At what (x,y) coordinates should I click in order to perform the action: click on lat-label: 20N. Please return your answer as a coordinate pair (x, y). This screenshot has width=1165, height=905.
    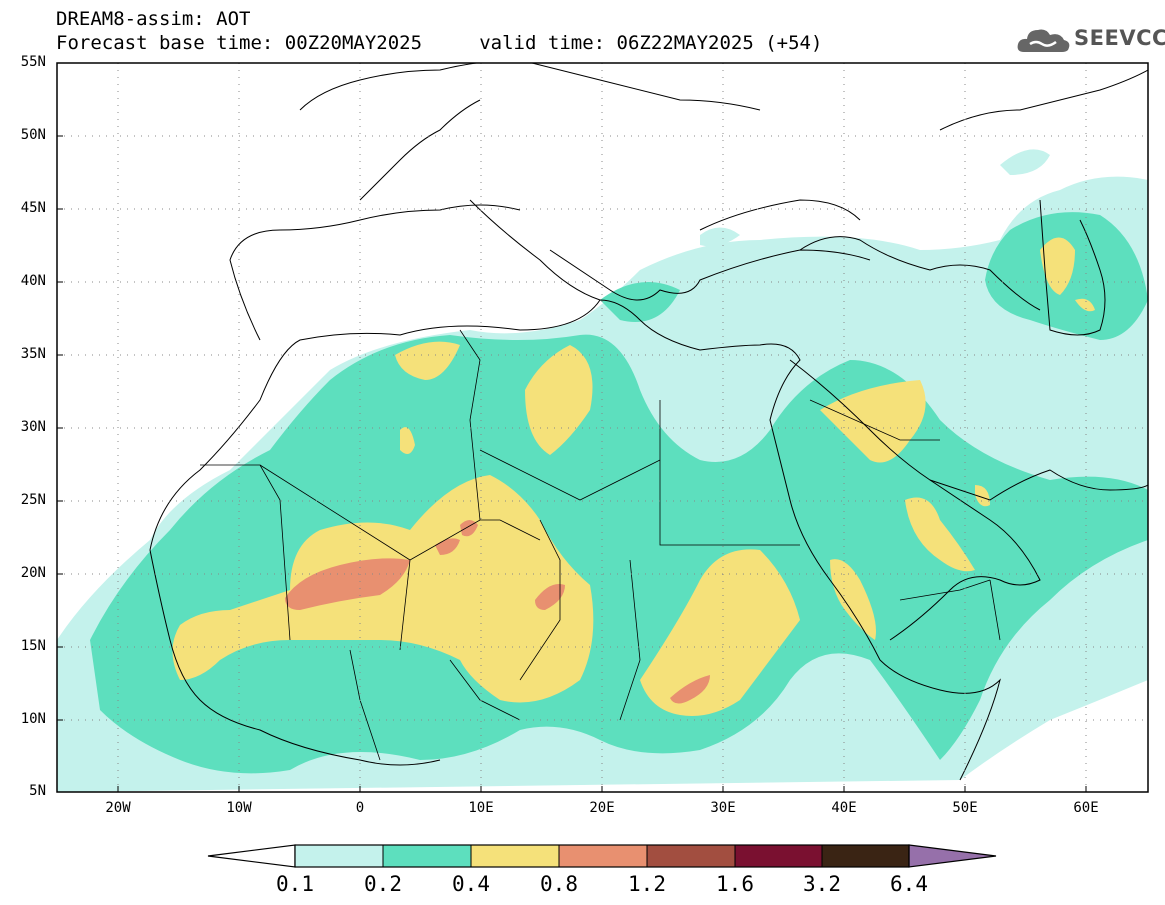
    Looking at the image, I should click on (33, 573).